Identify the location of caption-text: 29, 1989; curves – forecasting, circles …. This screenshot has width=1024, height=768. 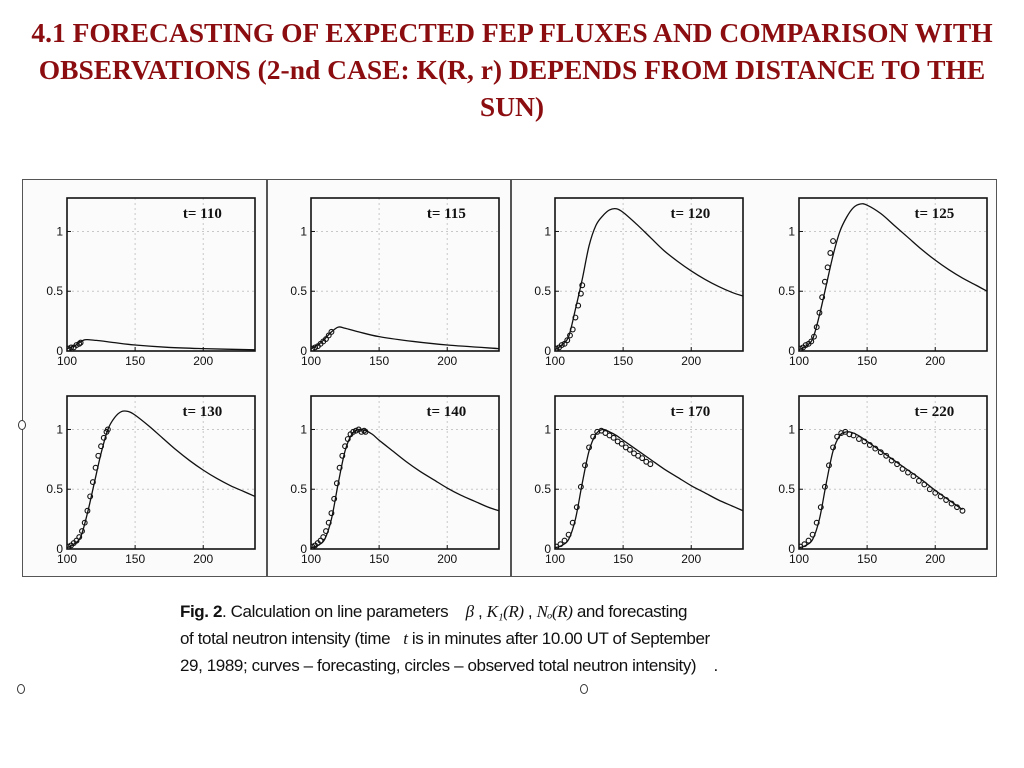
(438, 665).